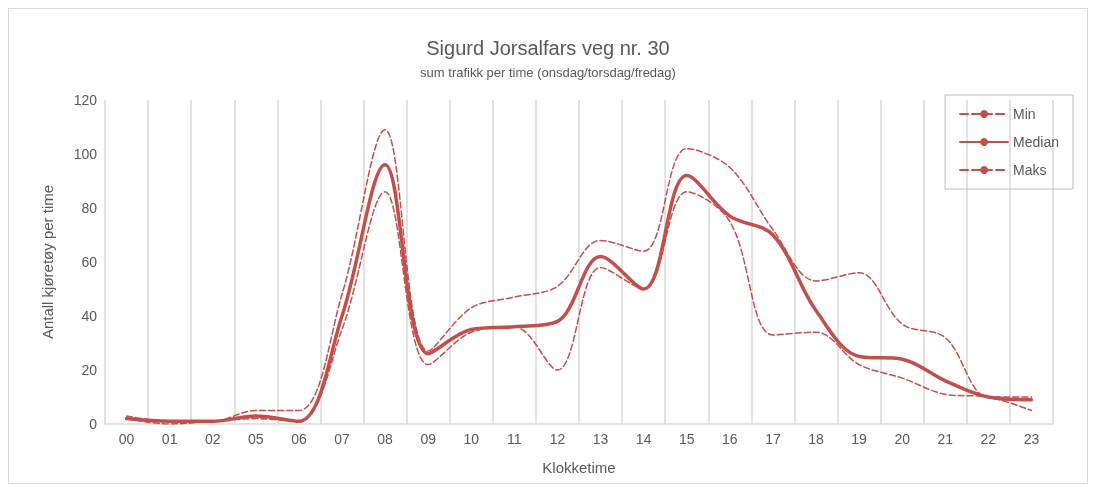 The width and height of the screenshot is (1096, 492). What do you see at coordinates (89, 316) in the screenshot?
I see `y-tick-label: 40` at bounding box center [89, 316].